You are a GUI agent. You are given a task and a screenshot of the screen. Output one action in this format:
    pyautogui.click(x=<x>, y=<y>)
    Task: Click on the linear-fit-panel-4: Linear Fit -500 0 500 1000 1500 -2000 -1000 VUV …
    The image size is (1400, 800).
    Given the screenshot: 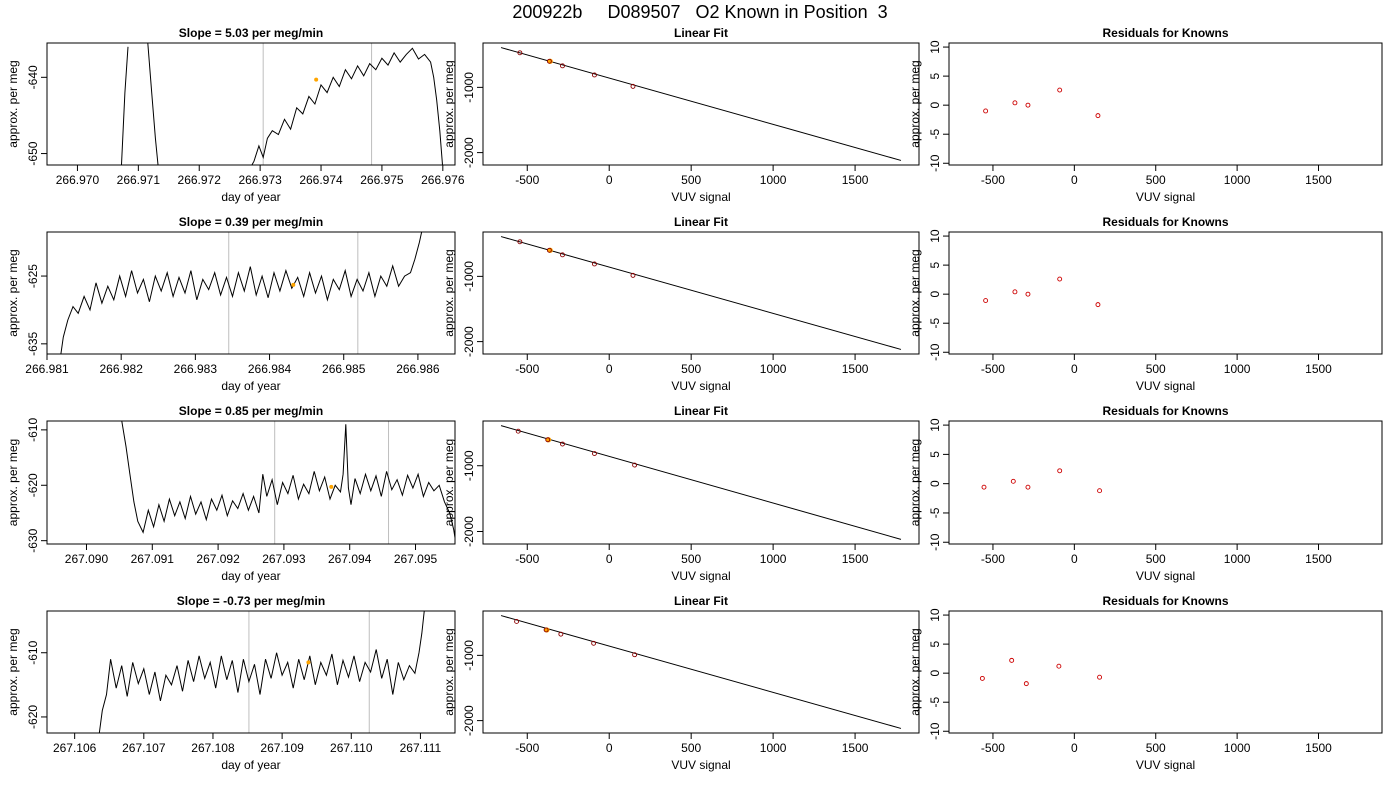 What is the action you would take?
    pyautogui.click(x=681, y=683)
    